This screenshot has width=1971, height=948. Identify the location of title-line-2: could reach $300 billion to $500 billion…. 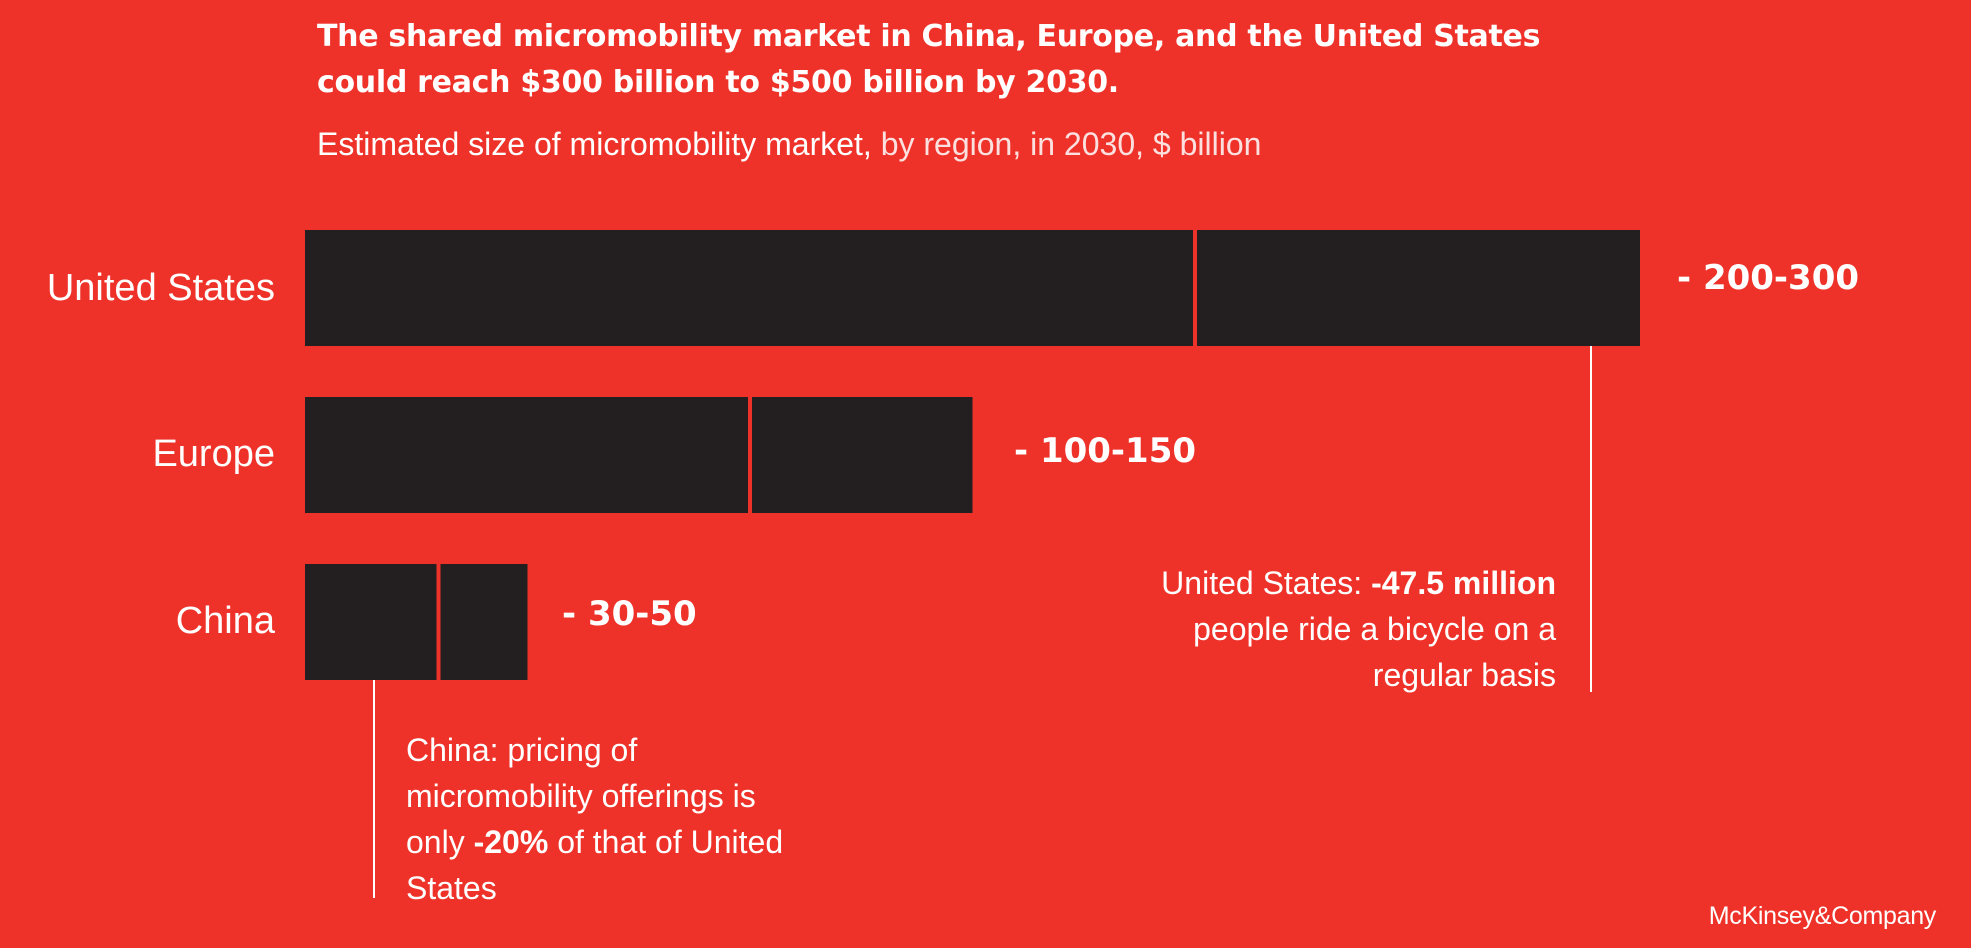
(718, 82).